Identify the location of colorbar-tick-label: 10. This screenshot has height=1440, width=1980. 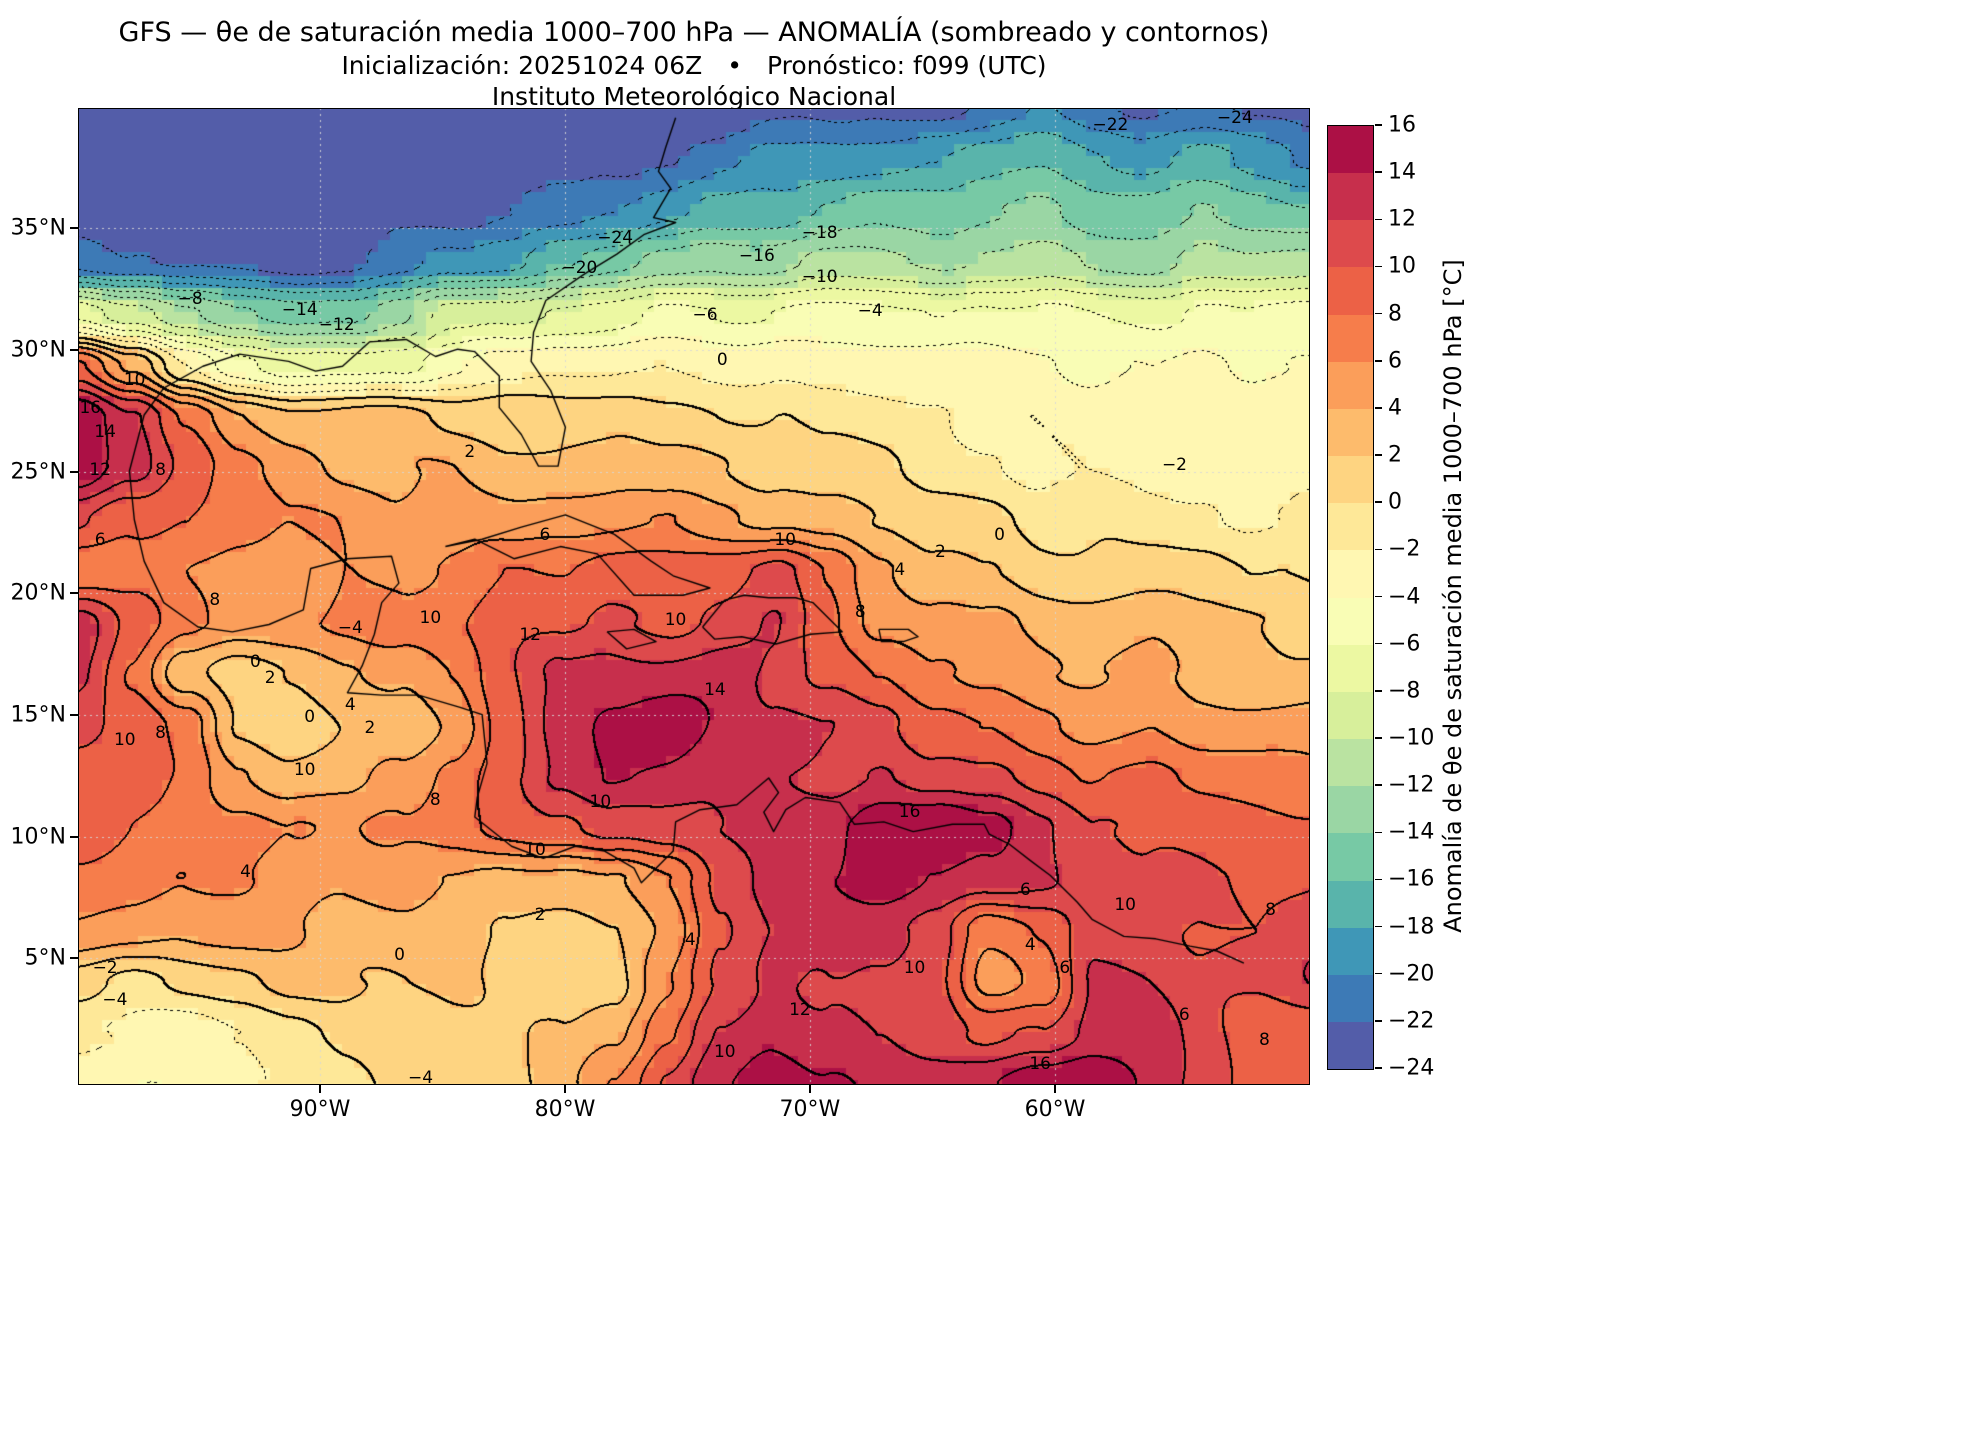
(1402, 266).